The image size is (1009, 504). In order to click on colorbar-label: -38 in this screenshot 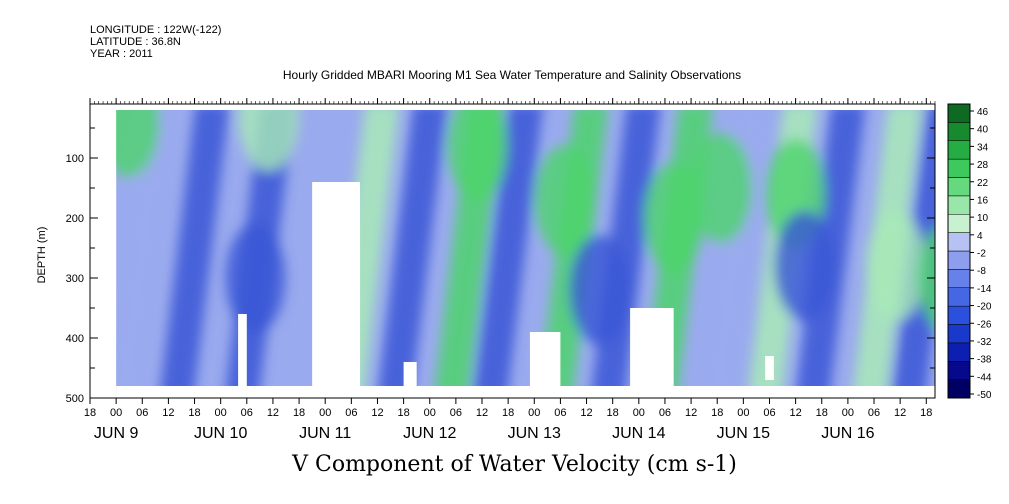, I will do `click(984, 360)`.